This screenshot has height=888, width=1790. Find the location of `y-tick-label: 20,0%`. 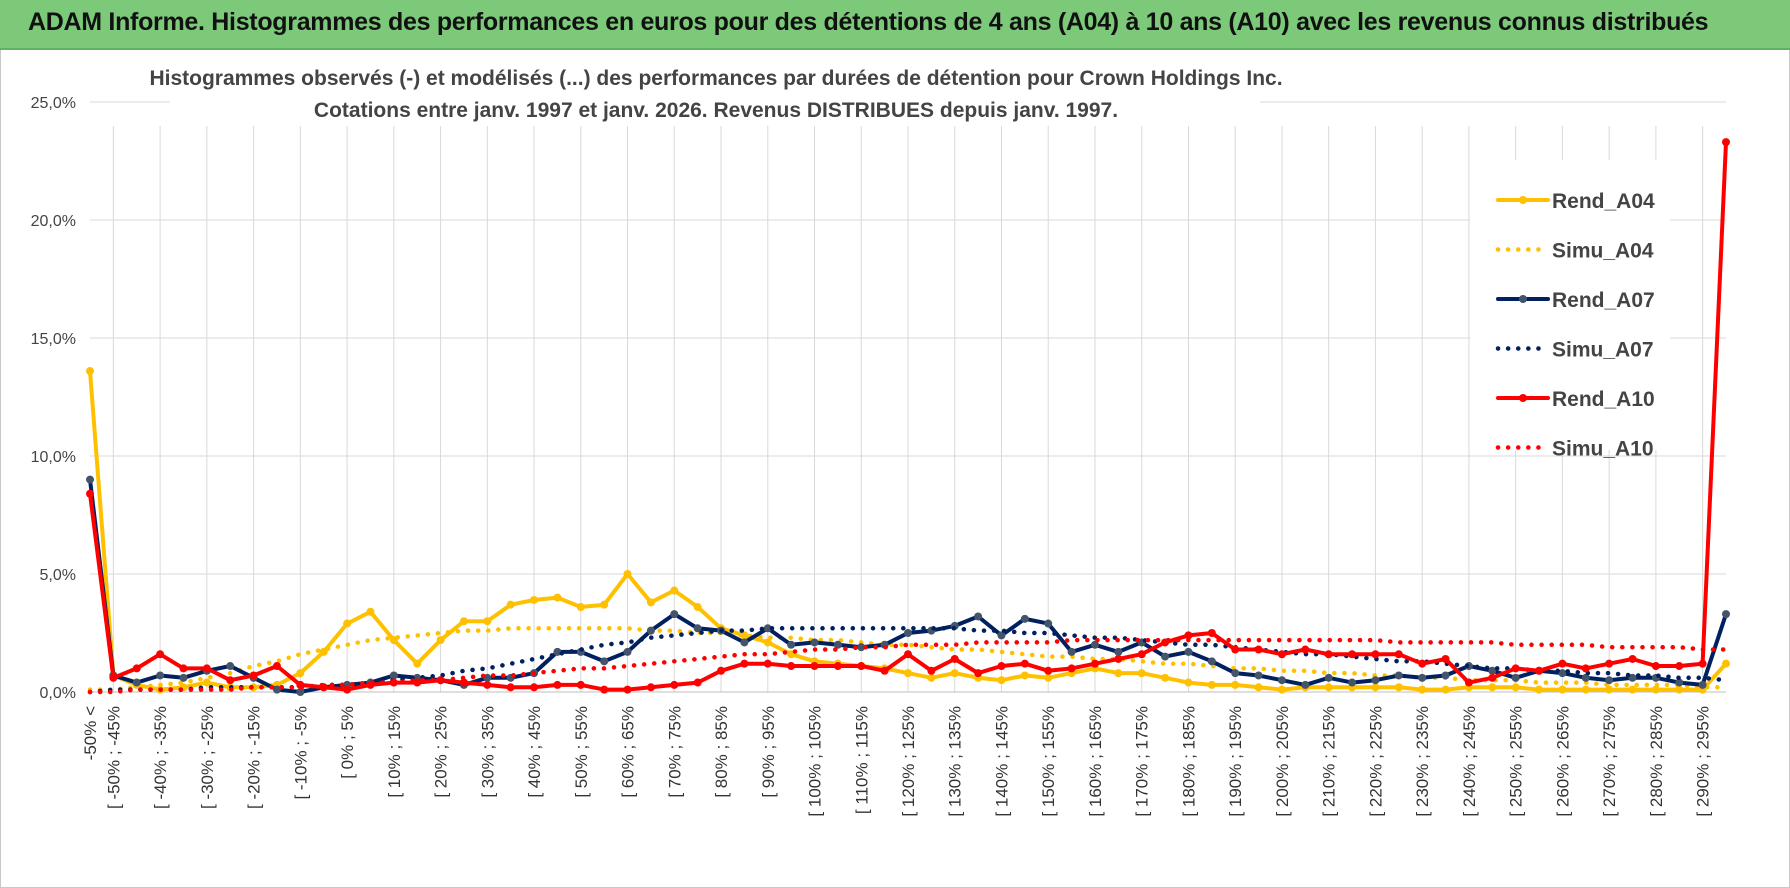

y-tick-label: 20,0% is located at coordinates (53, 221).